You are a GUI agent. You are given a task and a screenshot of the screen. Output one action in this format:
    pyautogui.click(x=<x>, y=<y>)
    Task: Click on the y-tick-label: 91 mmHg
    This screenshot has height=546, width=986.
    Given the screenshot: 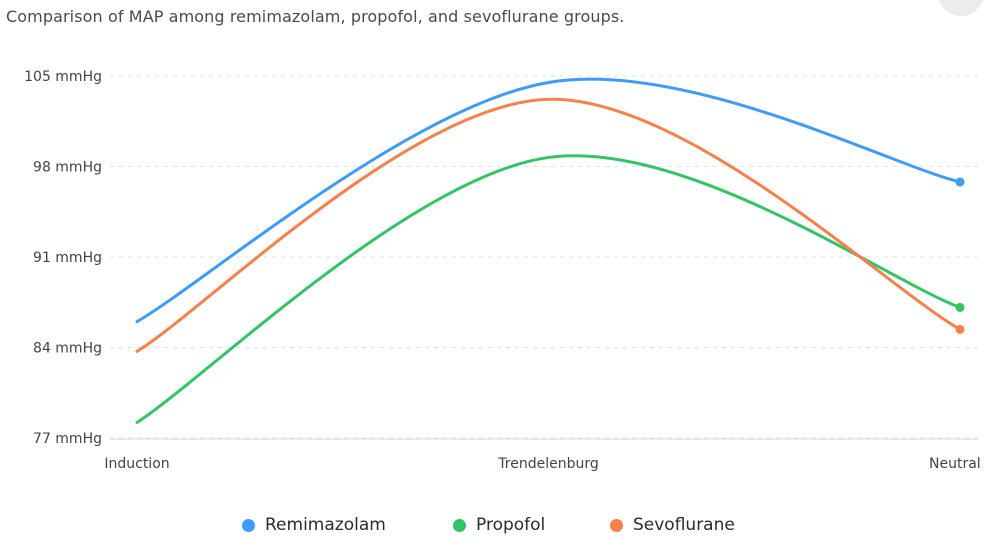 What is the action you would take?
    pyautogui.click(x=67, y=258)
    